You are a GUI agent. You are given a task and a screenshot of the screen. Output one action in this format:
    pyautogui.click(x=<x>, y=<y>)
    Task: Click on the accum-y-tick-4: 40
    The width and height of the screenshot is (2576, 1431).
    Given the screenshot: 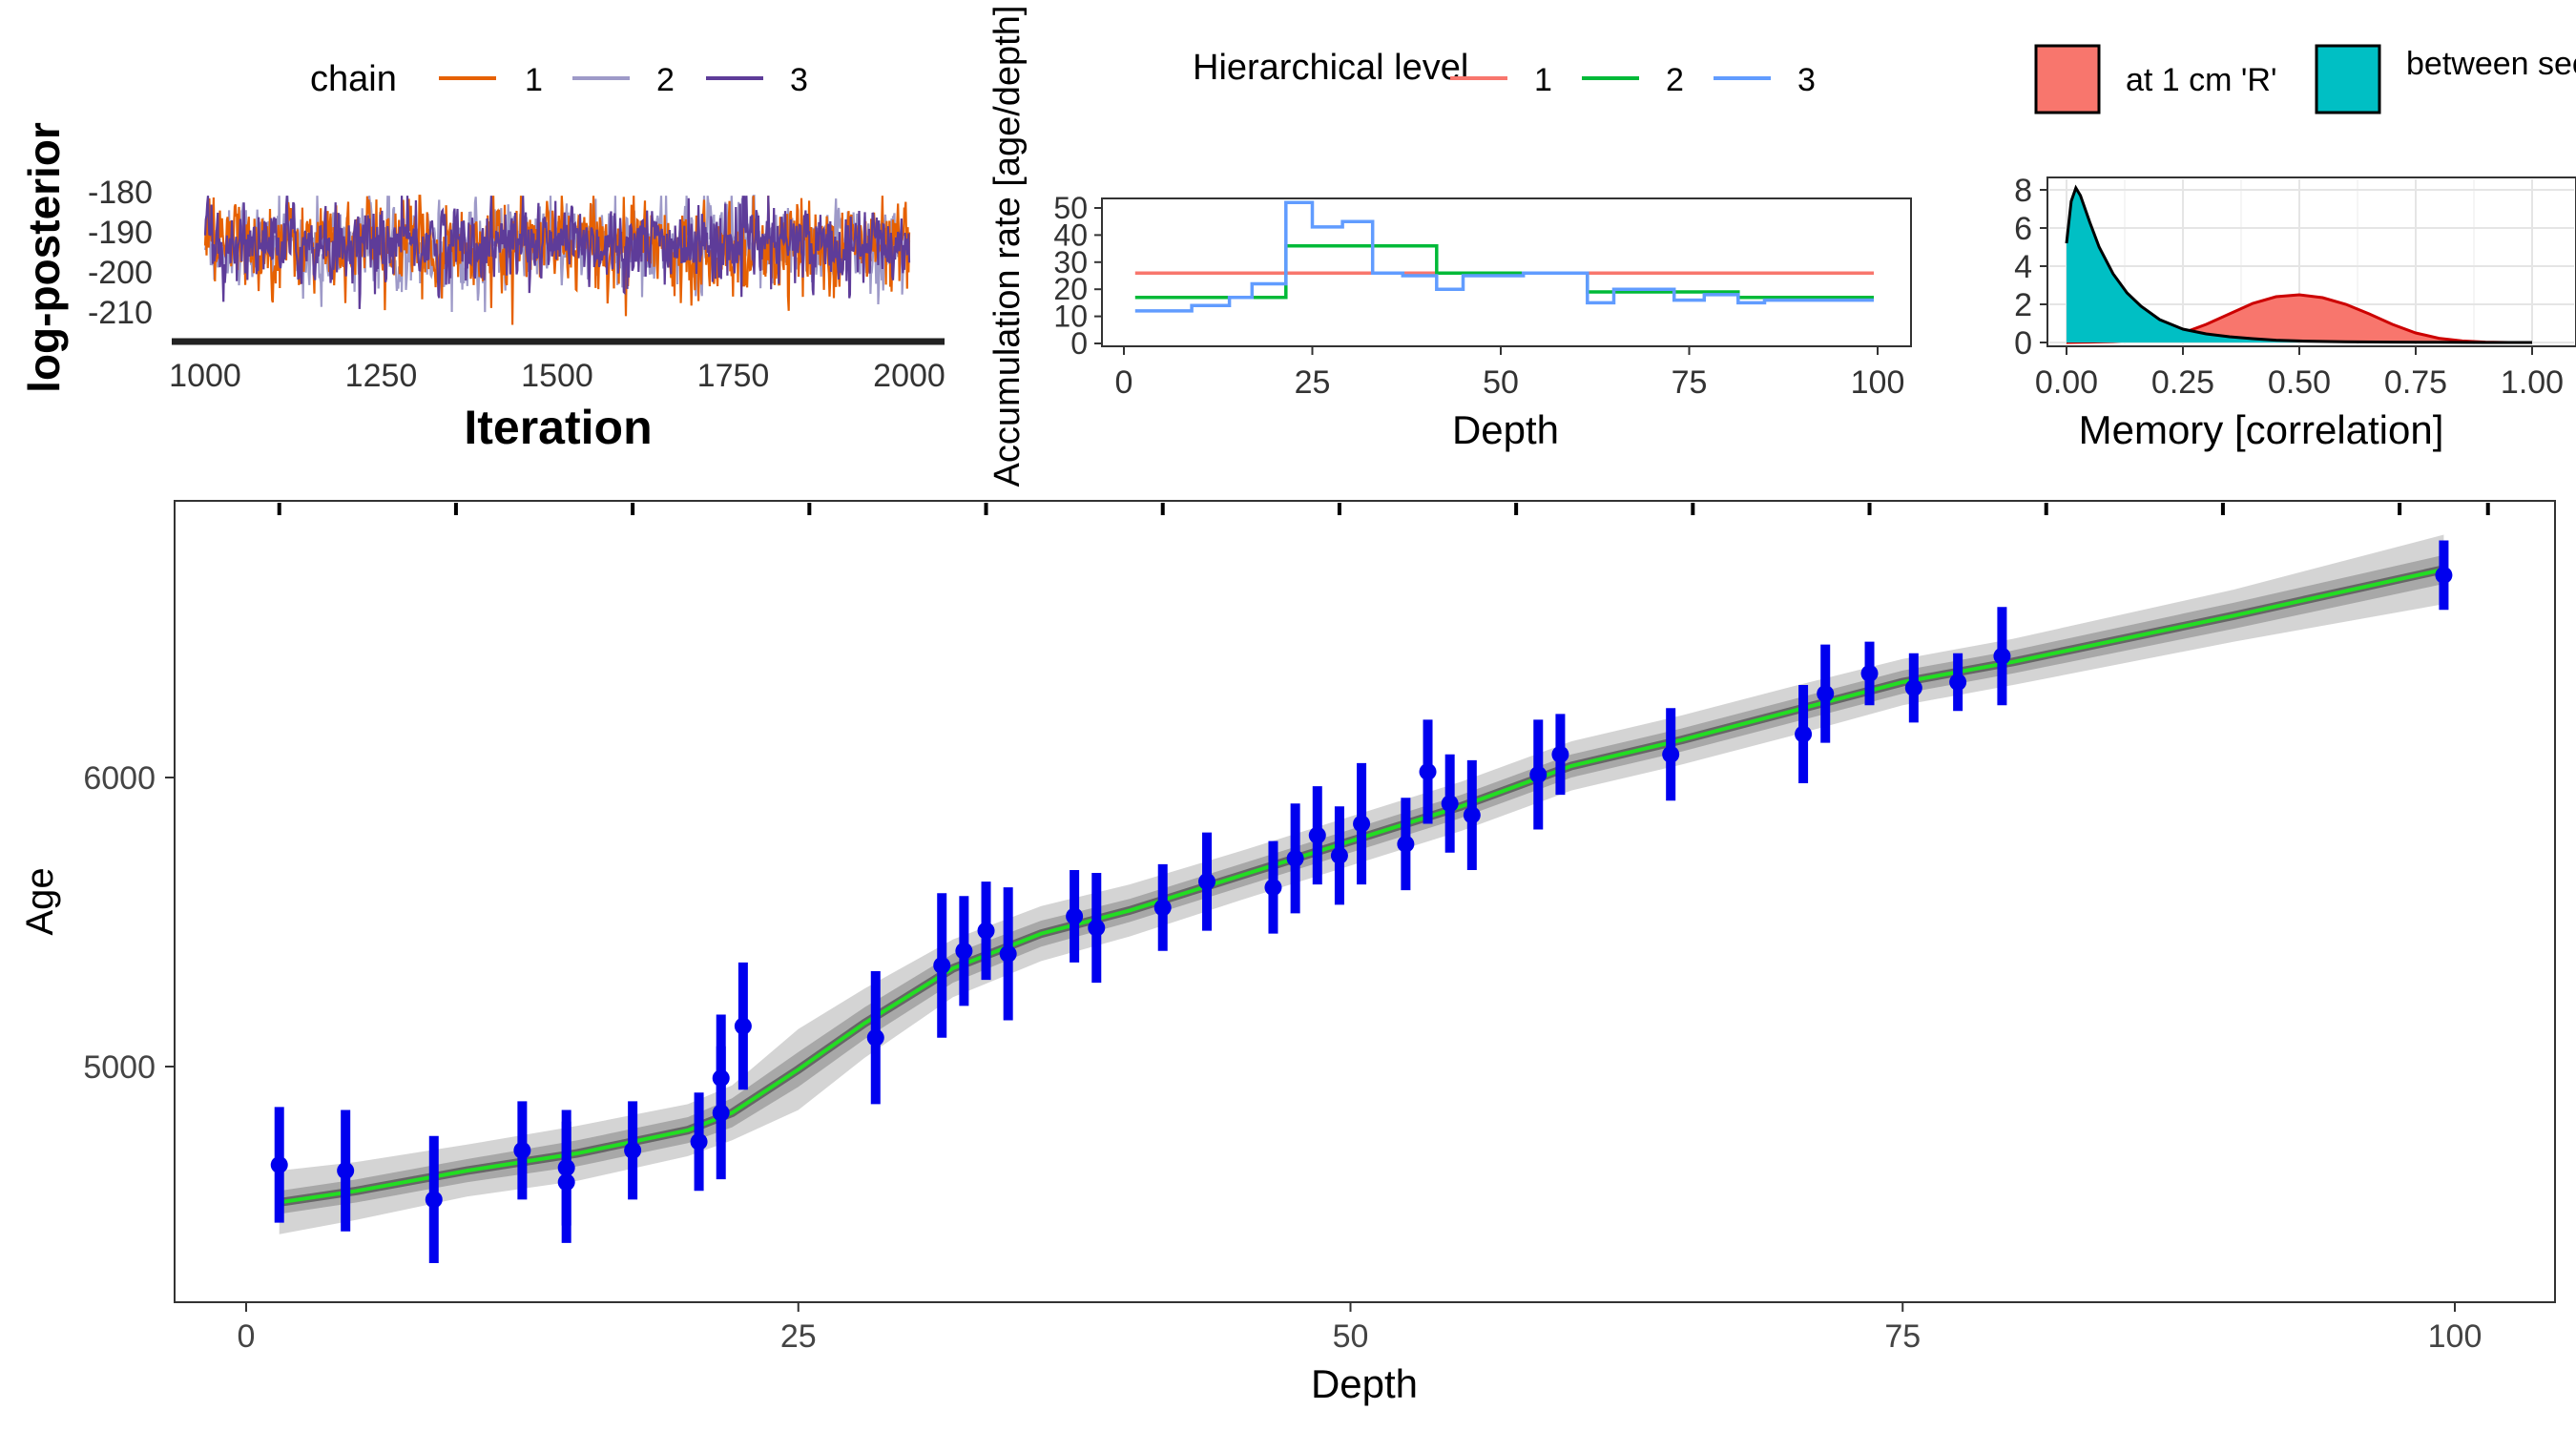 What is the action you would take?
    pyautogui.click(x=1070, y=235)
    